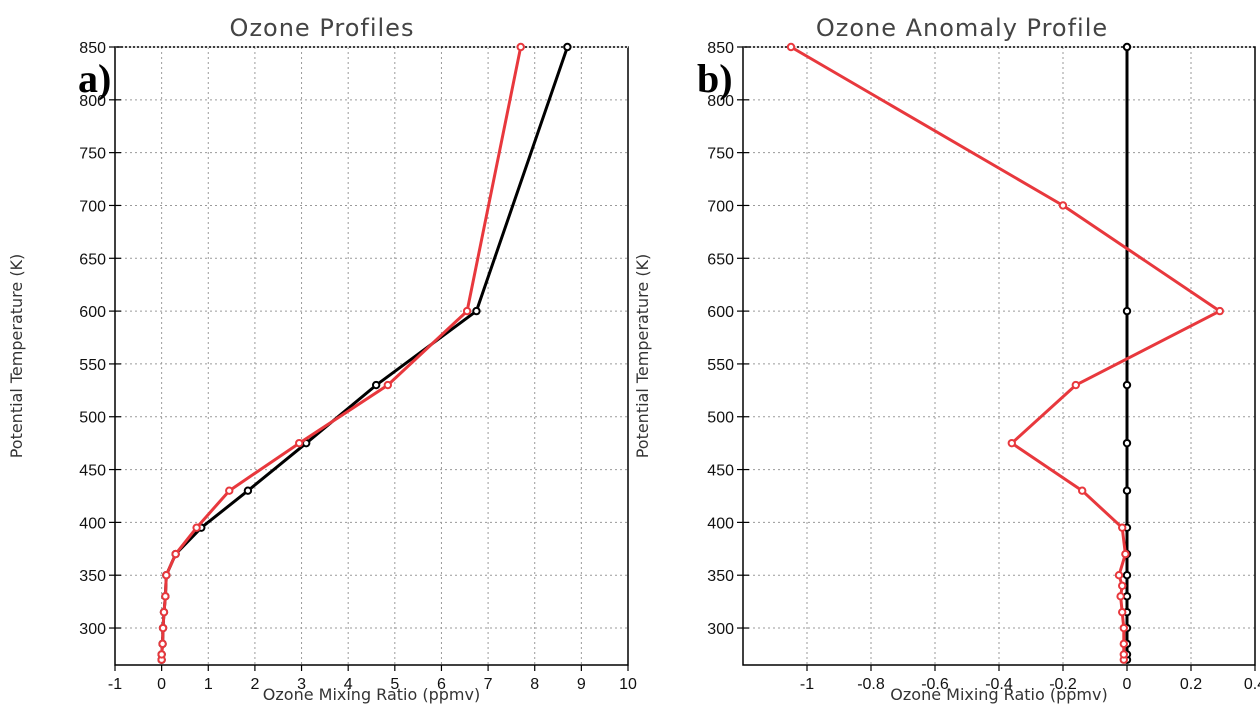  I want to click on x-tick-label: 0.4, so click(1252, 684).